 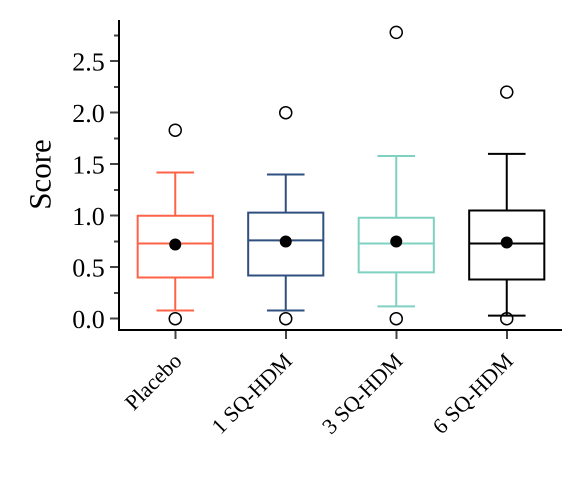 I want to click on y-tick-label: 0.5, so click(x=88, y=267).